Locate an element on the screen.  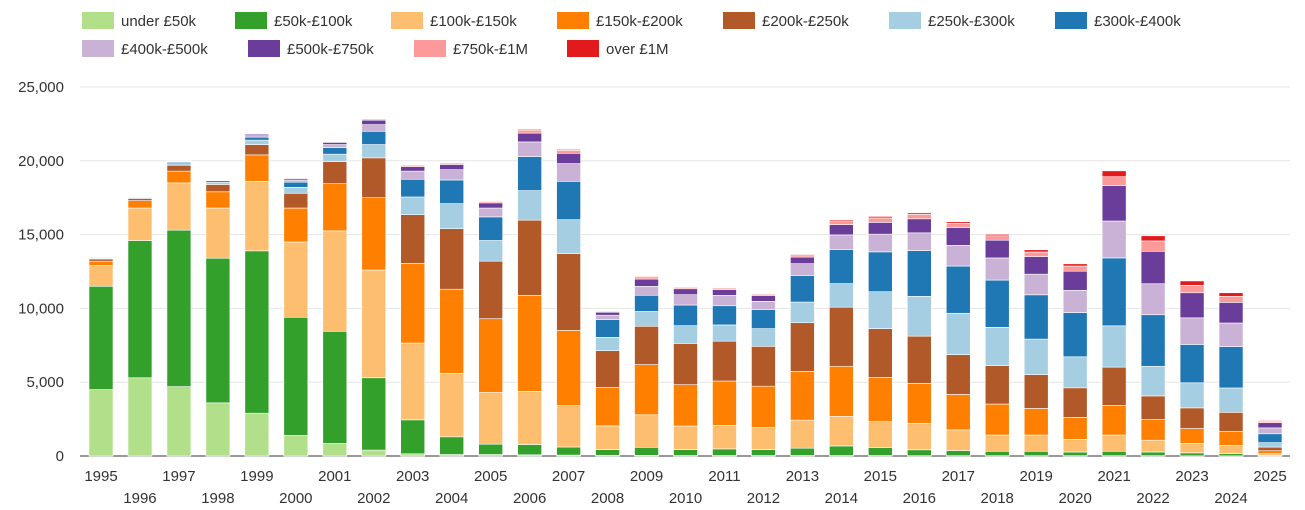
legend-item: £200k-£250k is located at coordinates (786, 21).